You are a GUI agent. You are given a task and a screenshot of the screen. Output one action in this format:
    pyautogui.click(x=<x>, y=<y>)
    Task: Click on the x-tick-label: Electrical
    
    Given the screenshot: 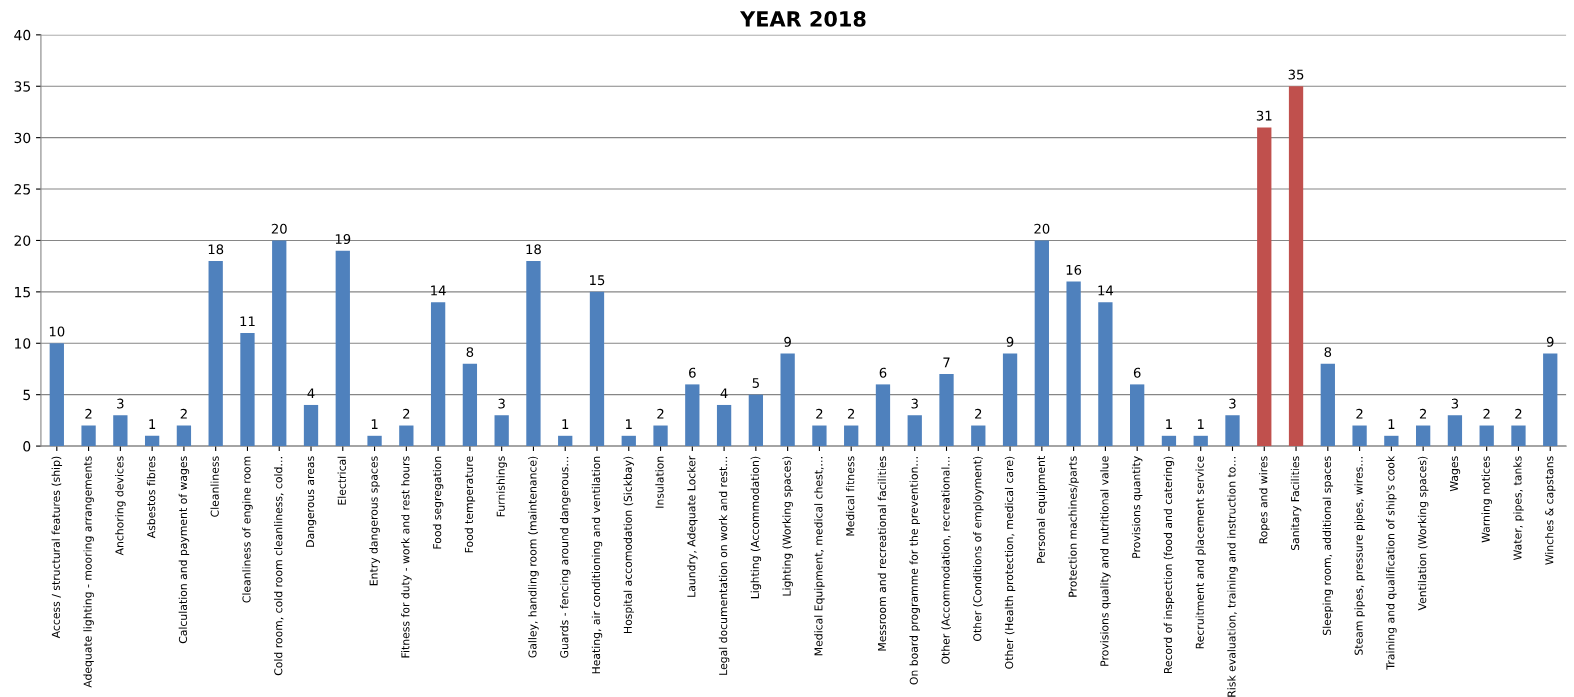 What is the action you would take?
    pyautogui.click(x=341, y=480)
    